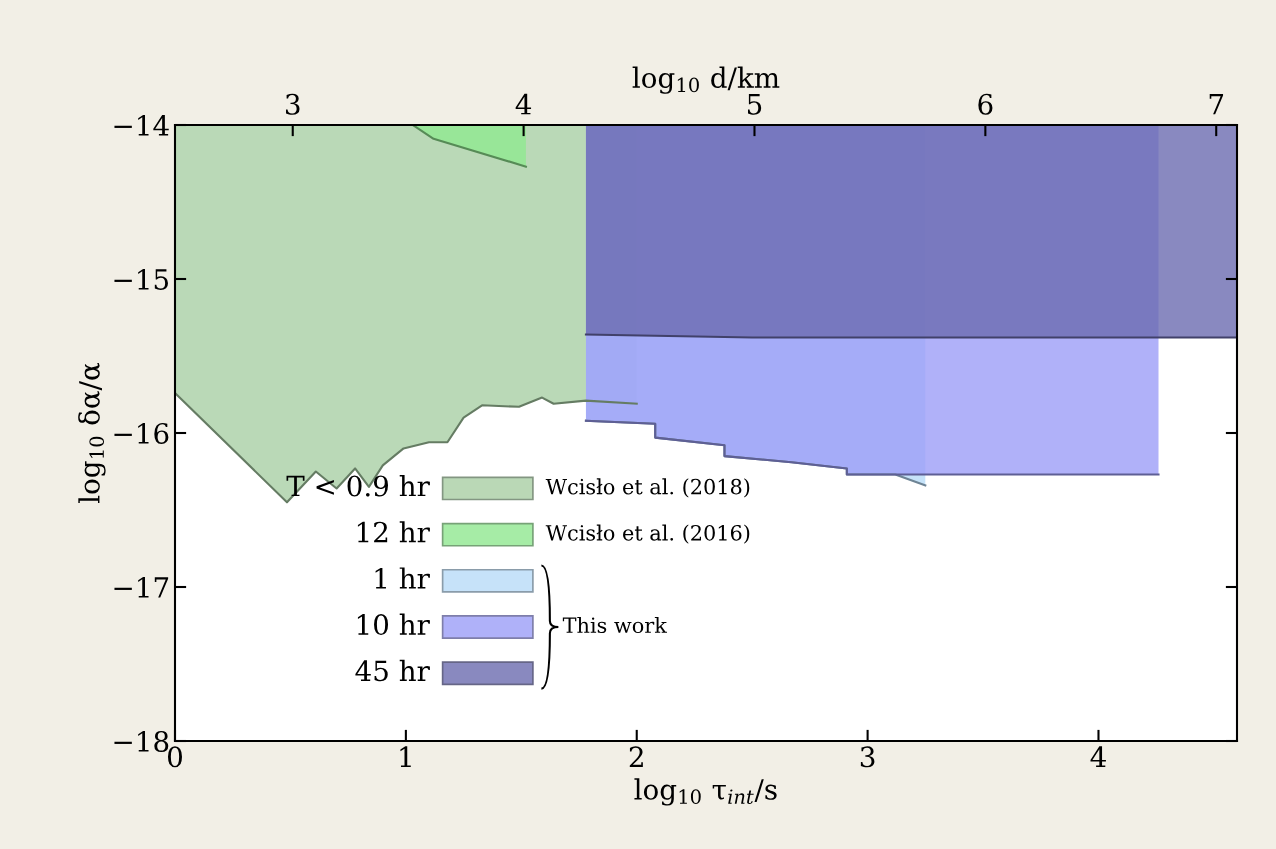 This screenshot has height=849, width=1276. What do you see at coordinates (393, 624) in the screenshot?
I see `legend-label: 10 hr` at bounding box center [393, 624].